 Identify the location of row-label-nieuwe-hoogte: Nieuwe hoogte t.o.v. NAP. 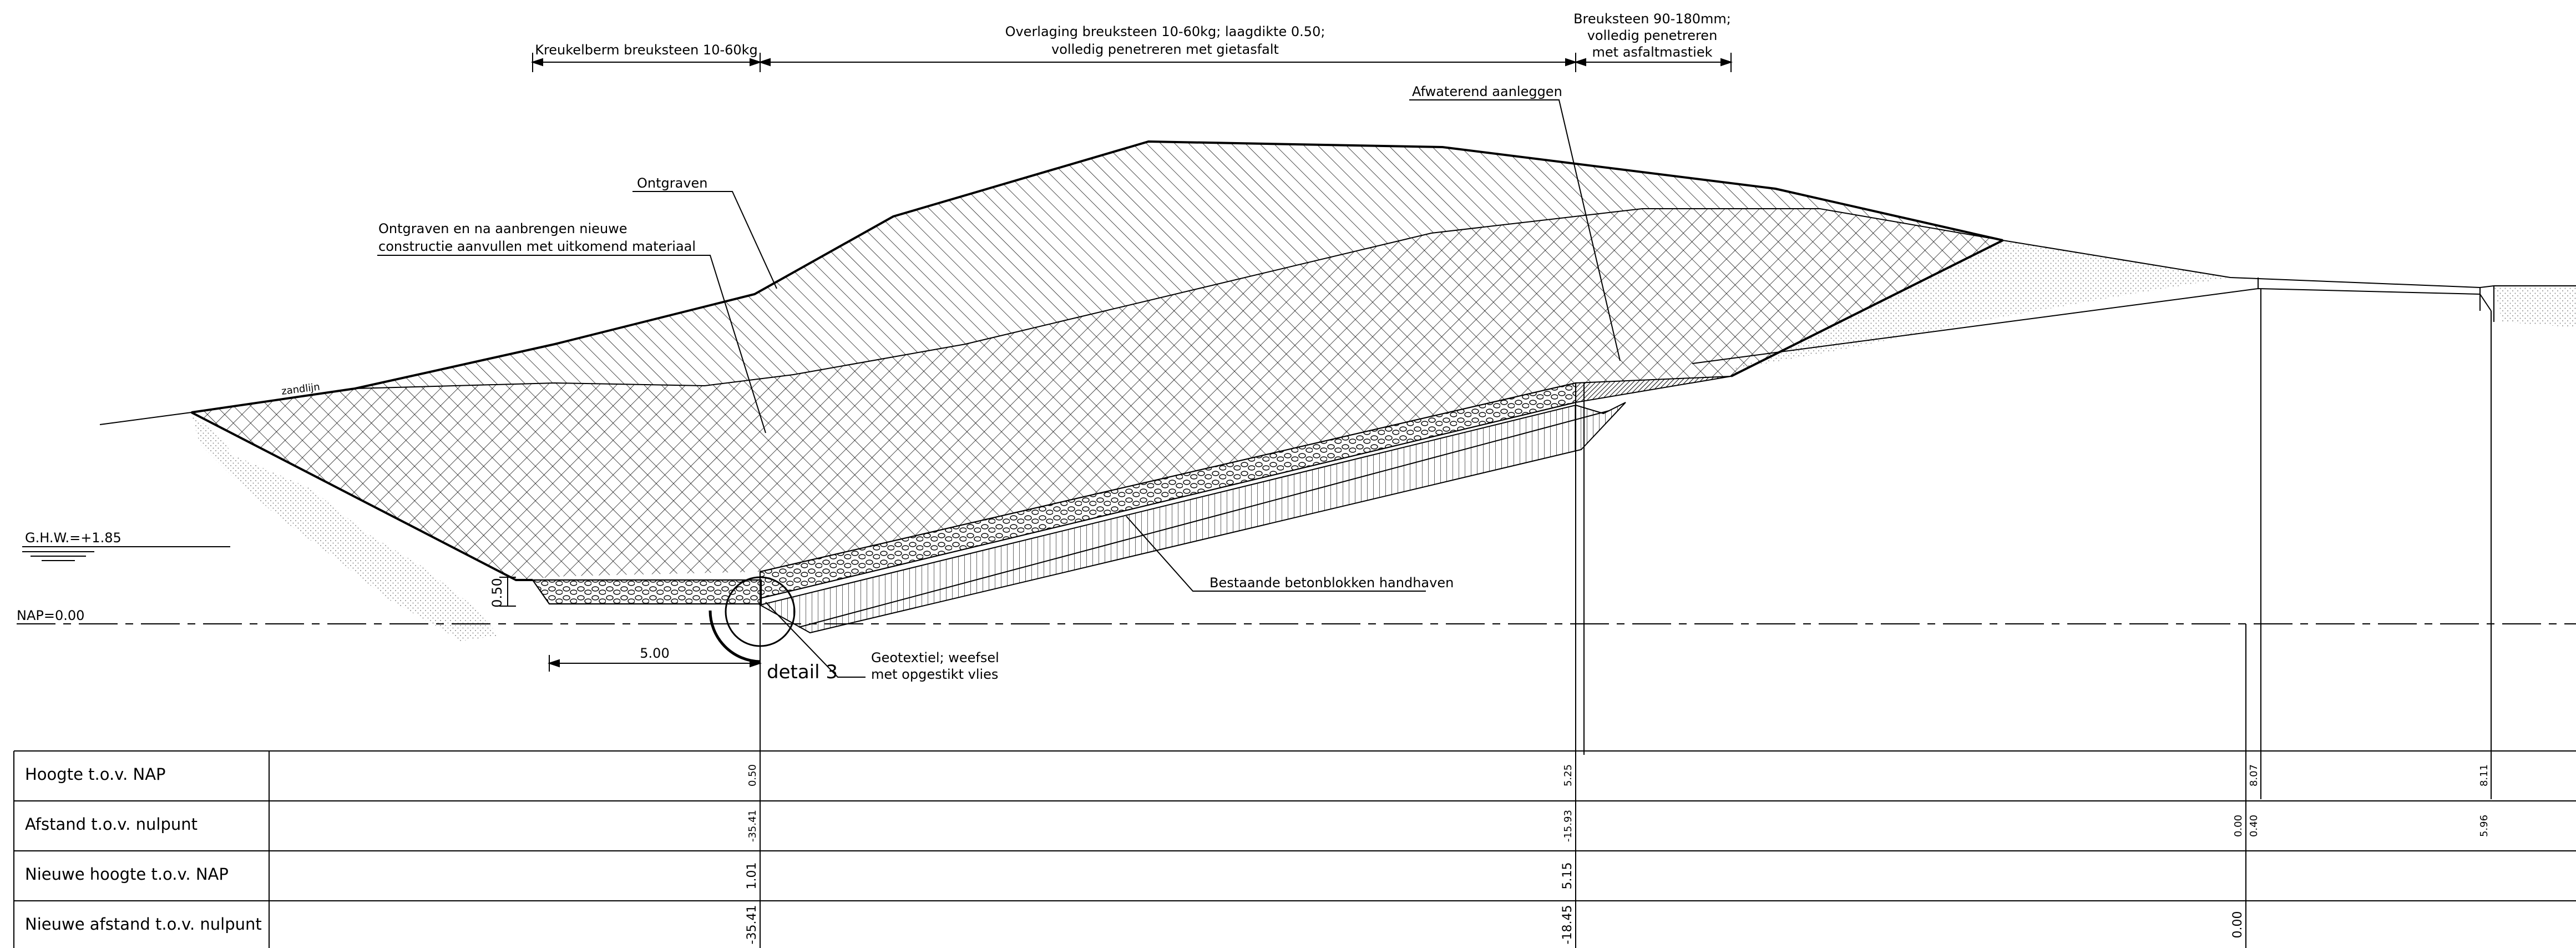
(127, 874).